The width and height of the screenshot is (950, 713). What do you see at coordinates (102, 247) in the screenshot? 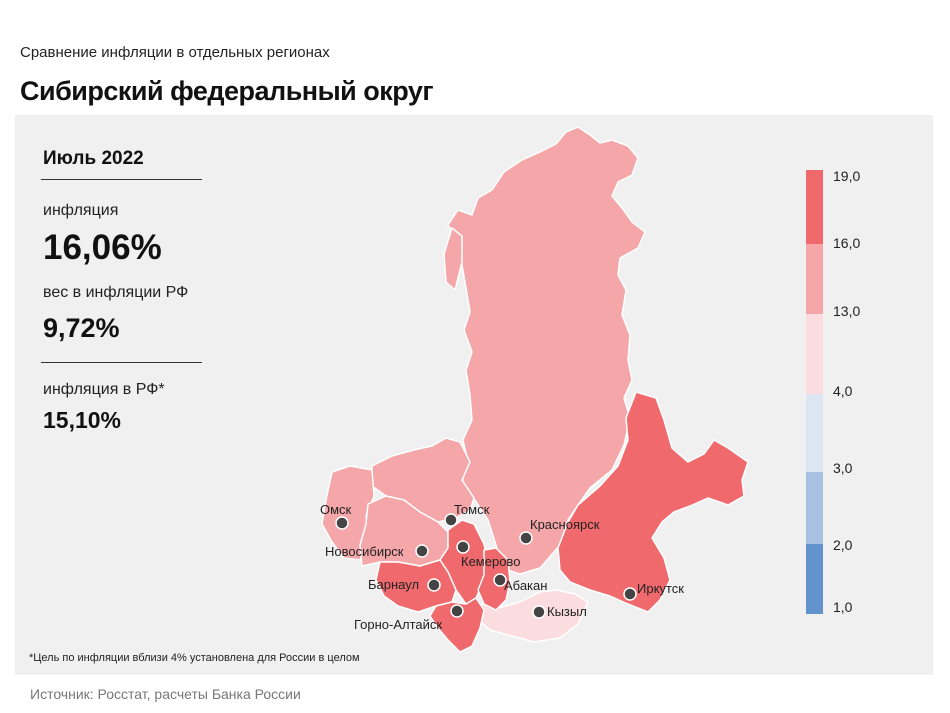
I see `inflation-value: 16,06%` at bounding box center [102, 247].